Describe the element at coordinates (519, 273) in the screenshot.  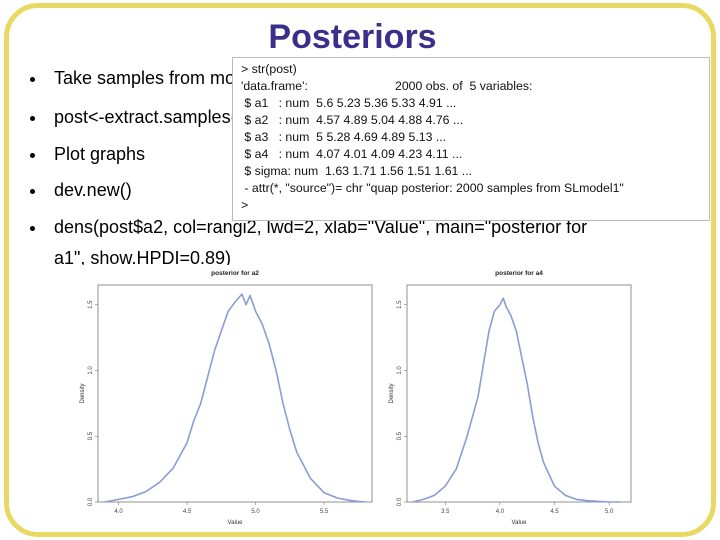
I see `plot-title: posterior for a4` at that location.